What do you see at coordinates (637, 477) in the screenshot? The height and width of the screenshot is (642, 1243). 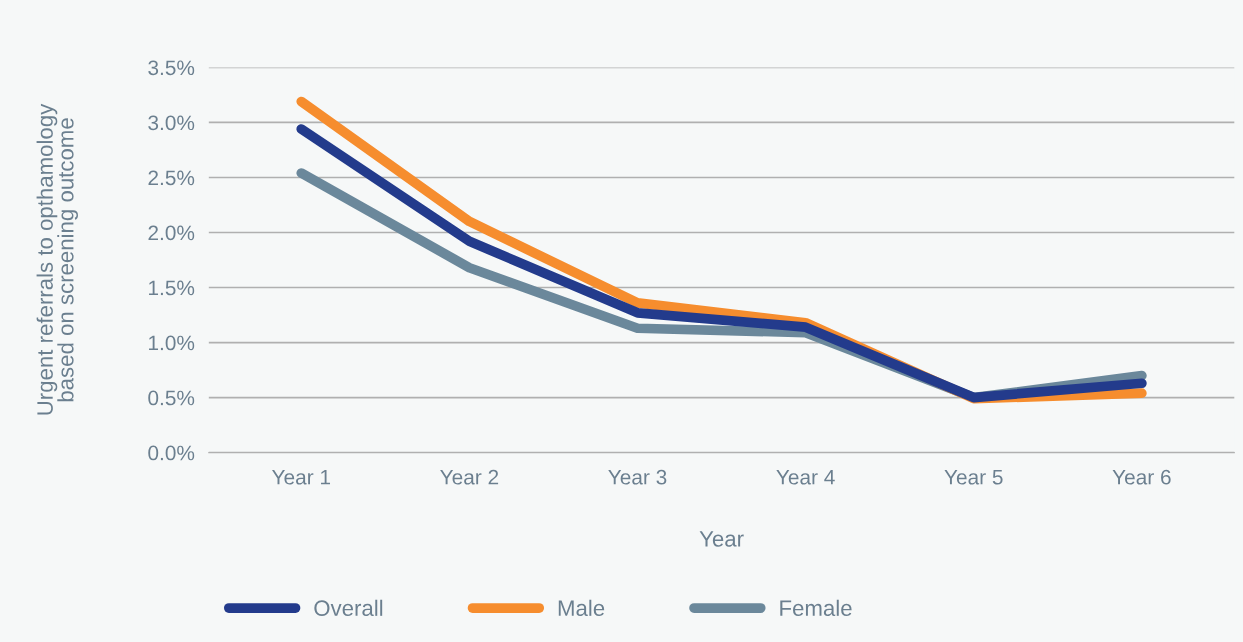 I see `x-tick-label: Year 3` at bounding box center [637, 477].